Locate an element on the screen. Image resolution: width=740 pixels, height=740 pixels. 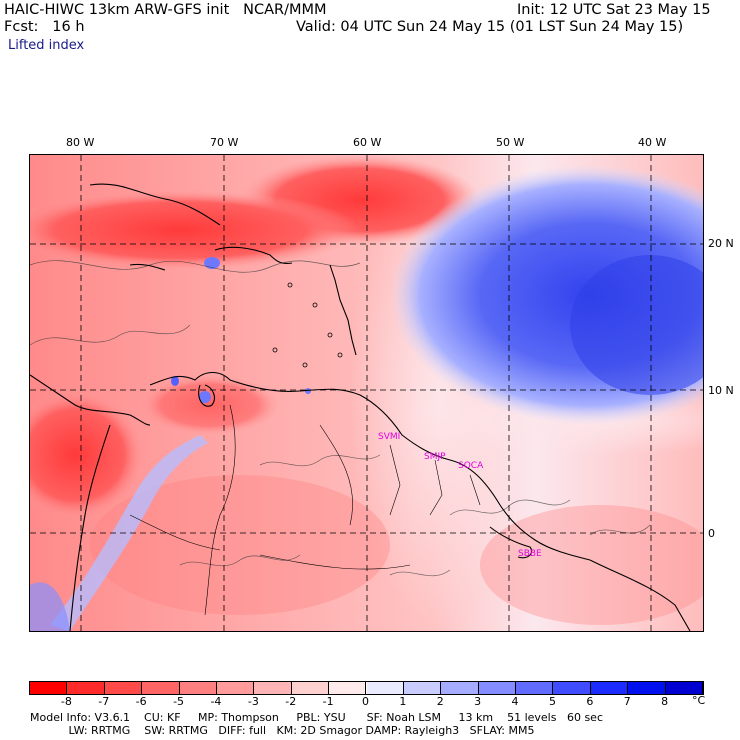
colorbar-tick-label: -4 is located at coordinates (216, 701).